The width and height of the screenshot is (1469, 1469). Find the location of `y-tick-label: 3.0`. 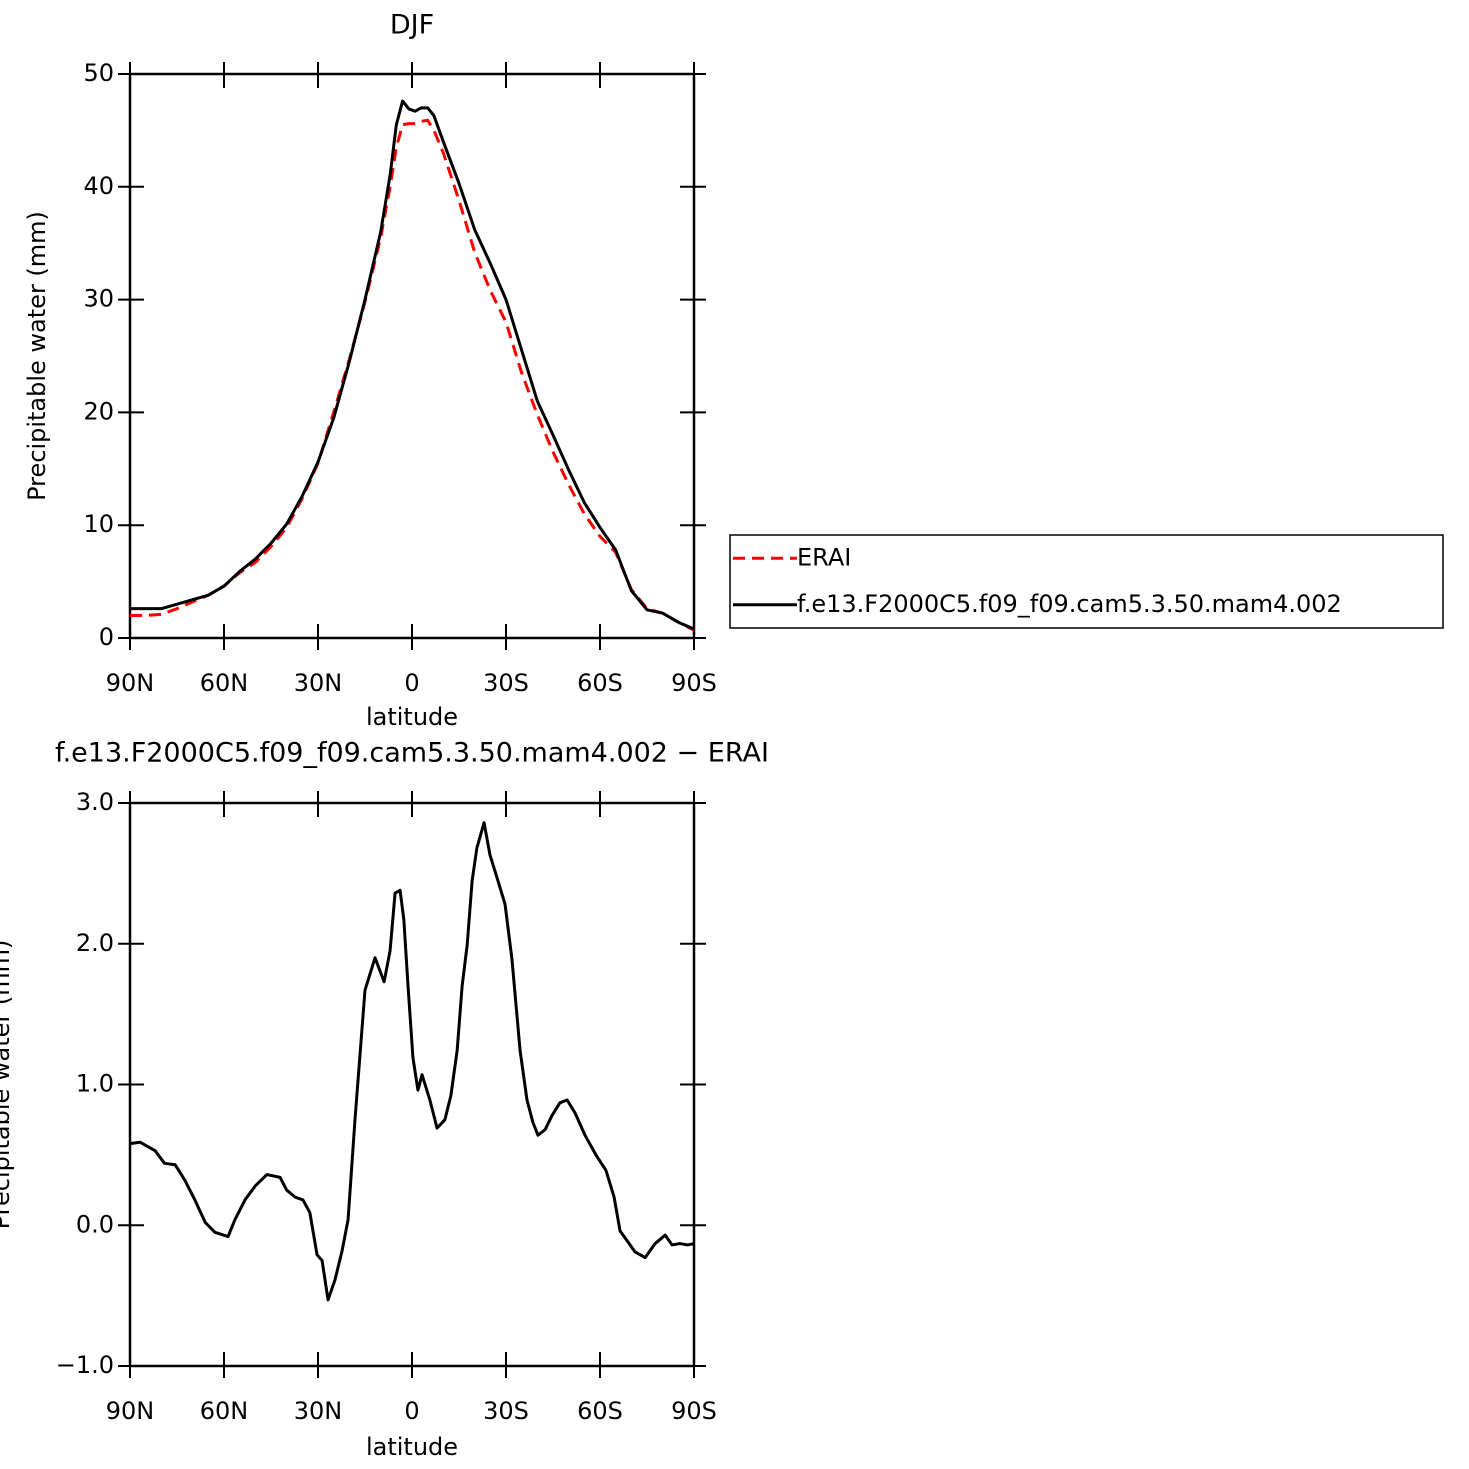

y-tick-label: 3.0 is located at coordinates (95, 802).